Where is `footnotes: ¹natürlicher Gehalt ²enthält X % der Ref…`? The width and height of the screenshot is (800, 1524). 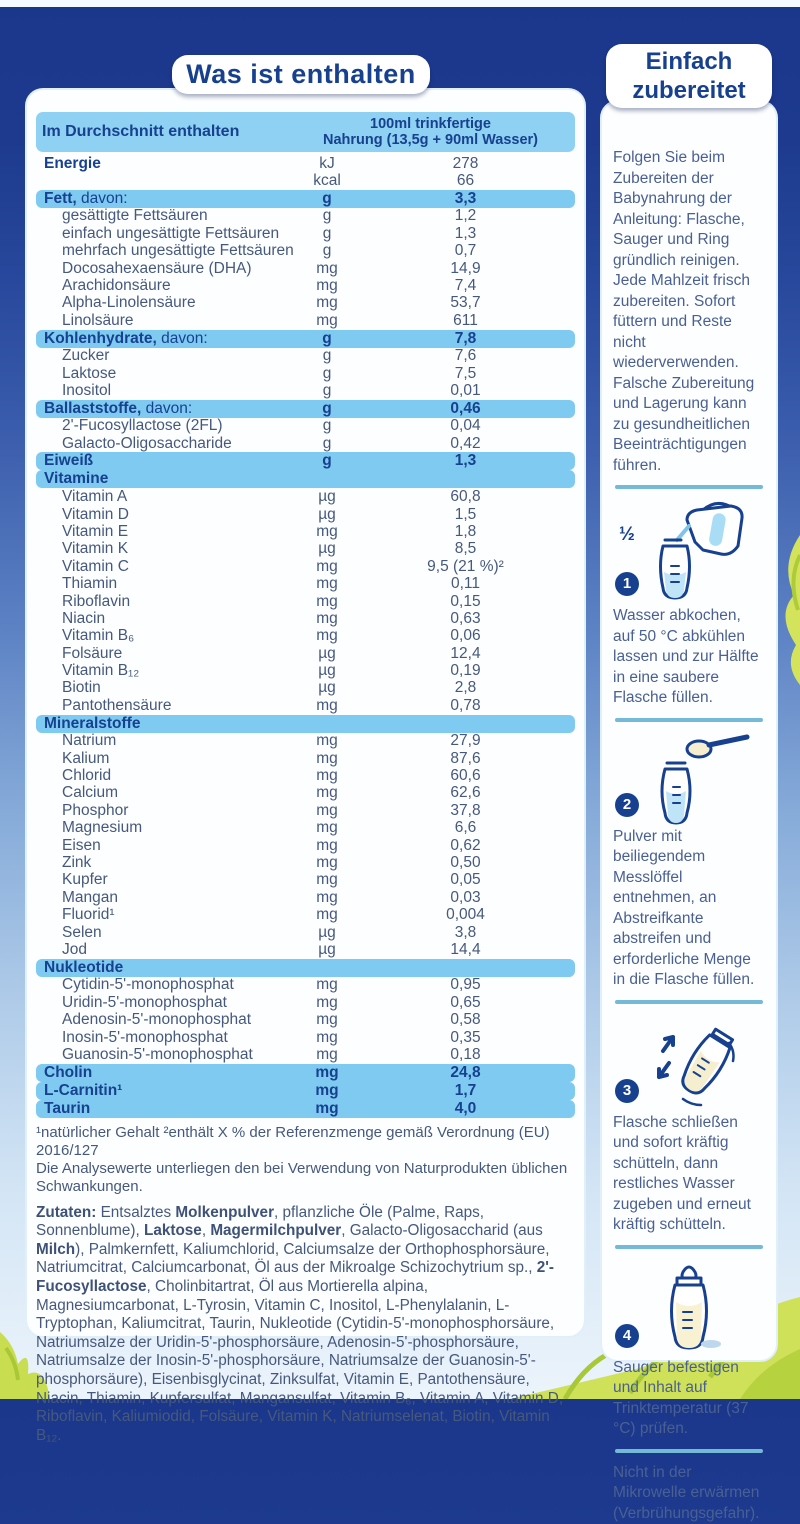 footnotes: ¹natürlicher Gehalt ²enthält X % der Ref… is located at coordinates (305, 1160).